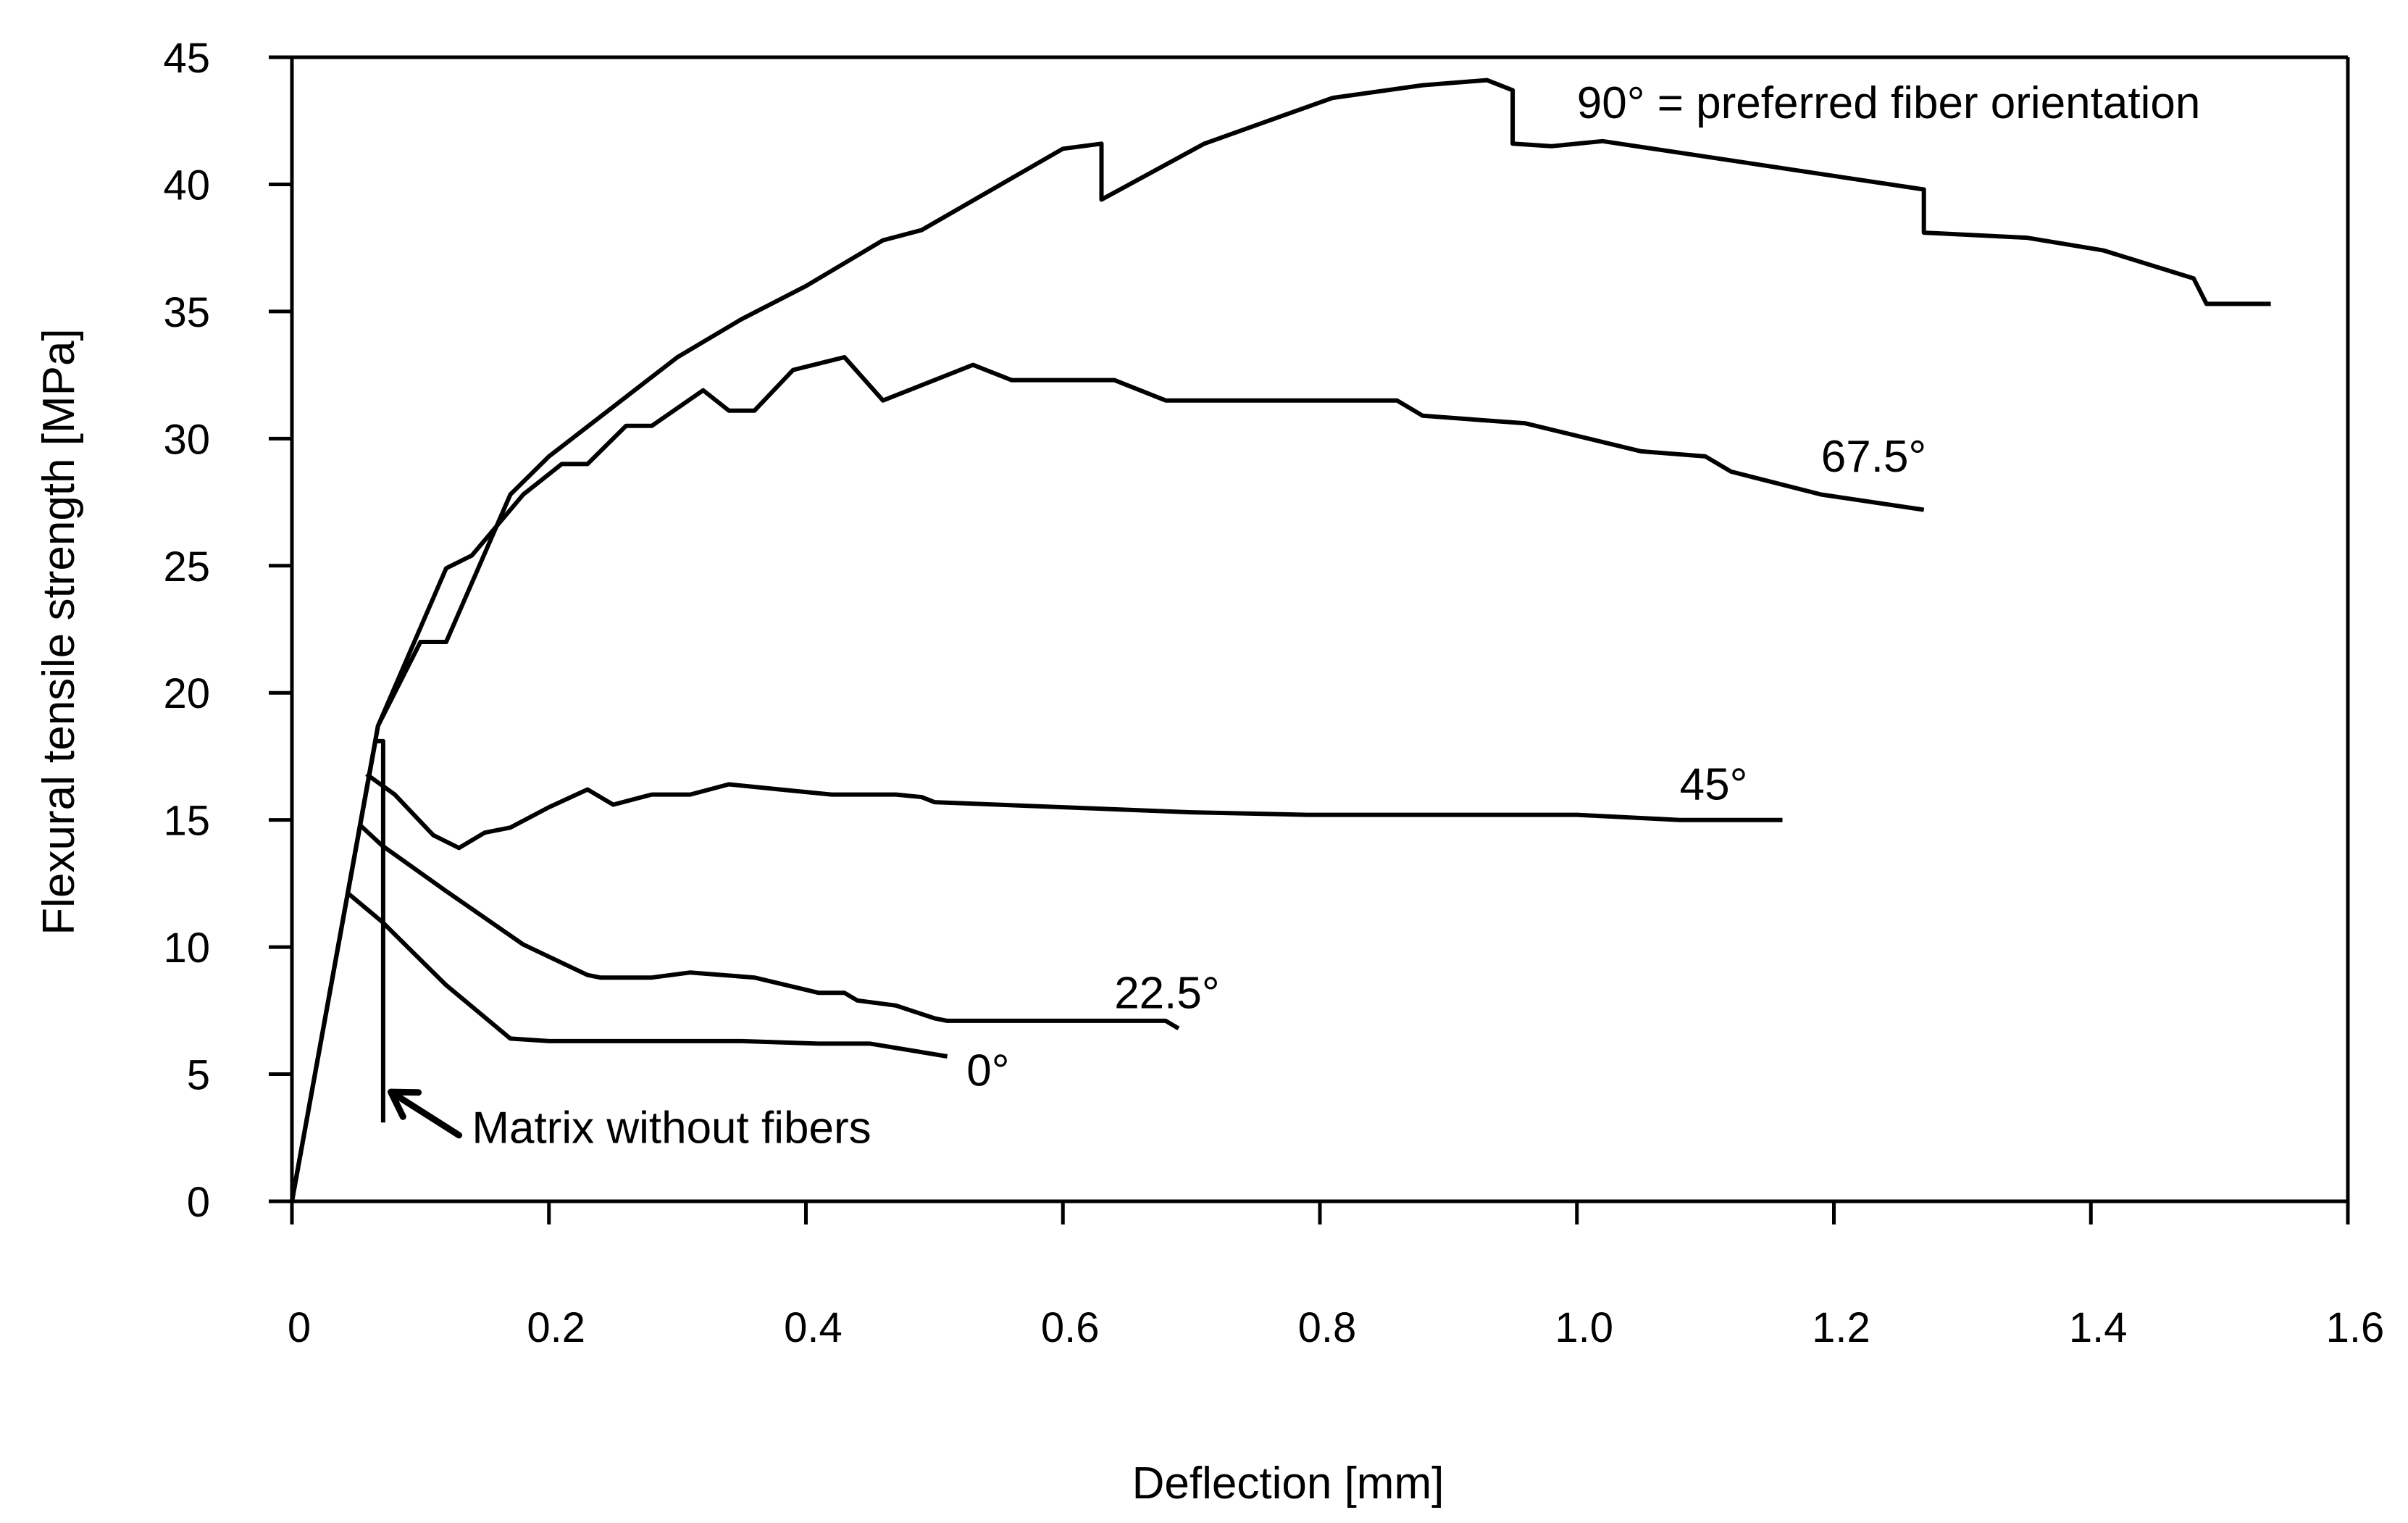 The width and height of the screenshot is (2408, 1523). I want to click on x-tick-label: 0.6, so click(1070, 1327).